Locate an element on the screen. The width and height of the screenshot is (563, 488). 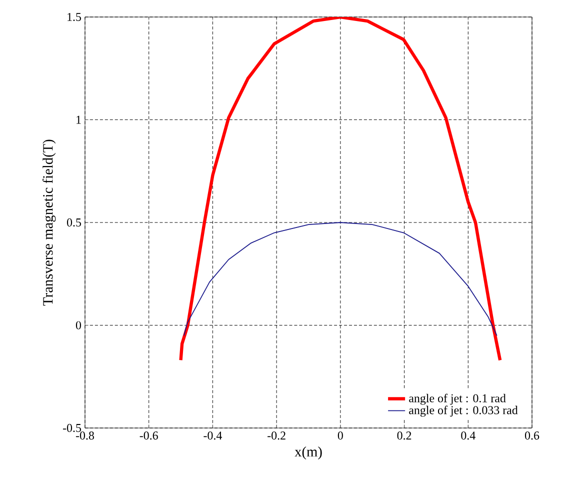
line-series is located at coordinates (341, 279).